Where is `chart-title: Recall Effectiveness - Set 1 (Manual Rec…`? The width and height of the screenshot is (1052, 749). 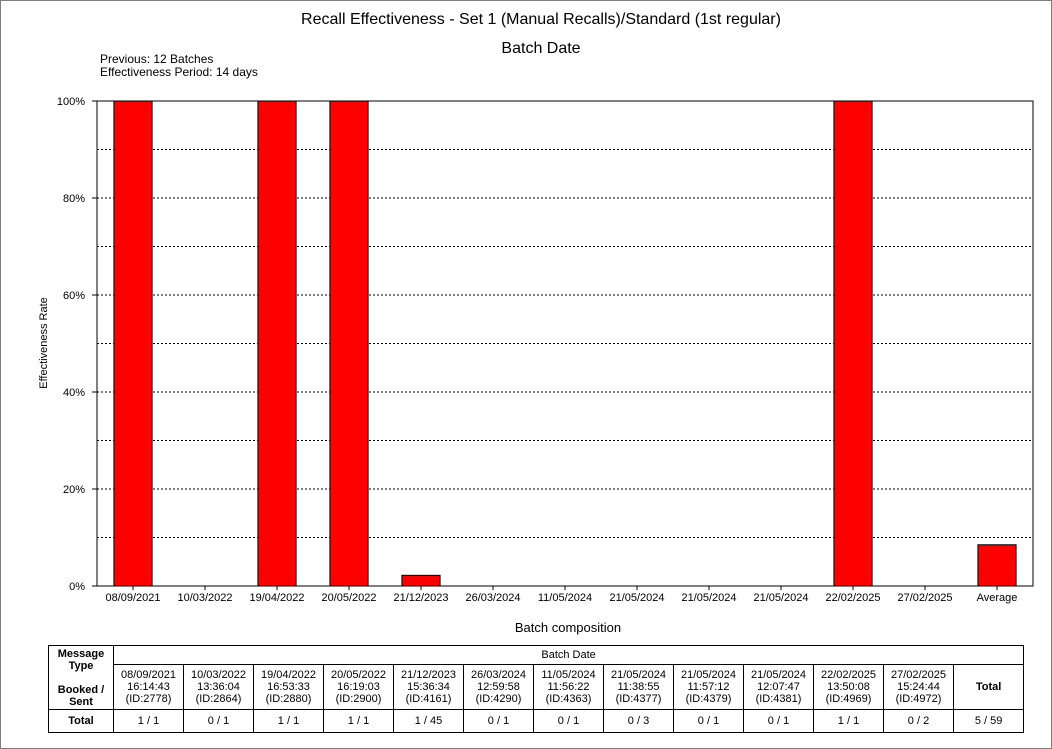
chart-title: Recall Effectiveness - Set 1 (Manual Rec… is located at coordinates (541, 19).